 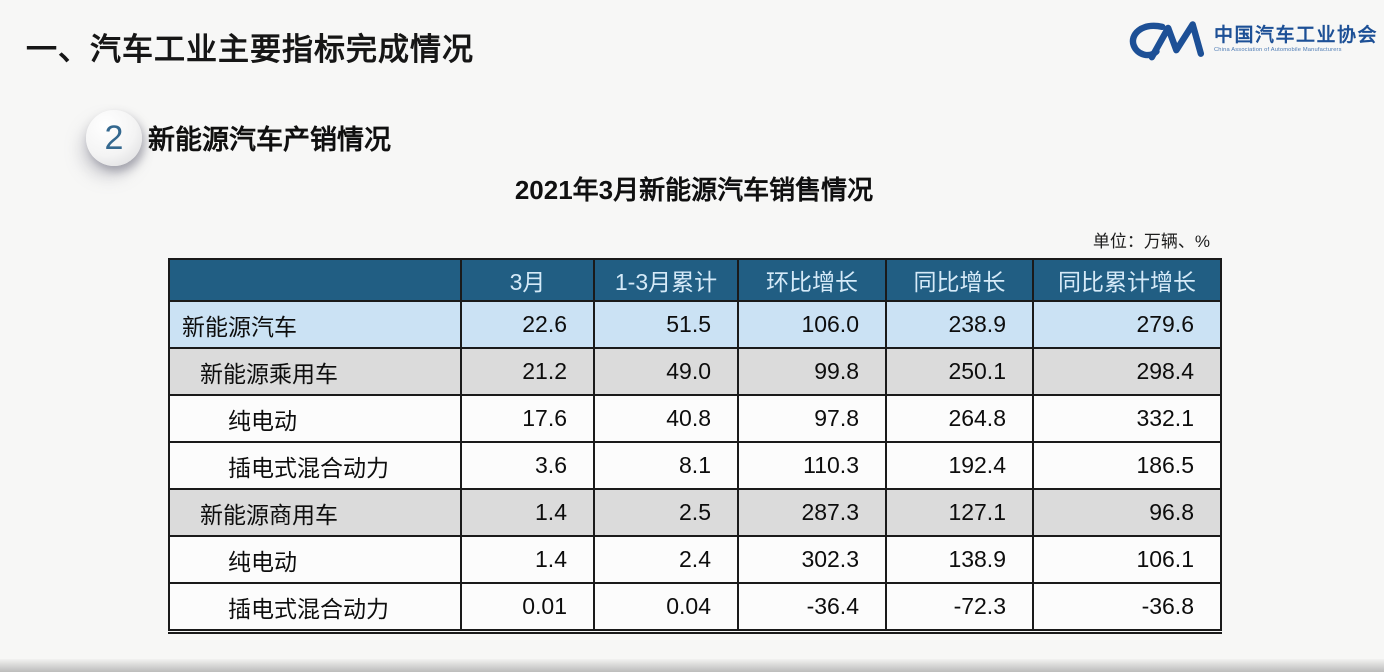 What do you see at coordinates (812, 280) in the screenshot?
I see `column-header-mom-growth: 环比增长` at bounding box center [812, 280].